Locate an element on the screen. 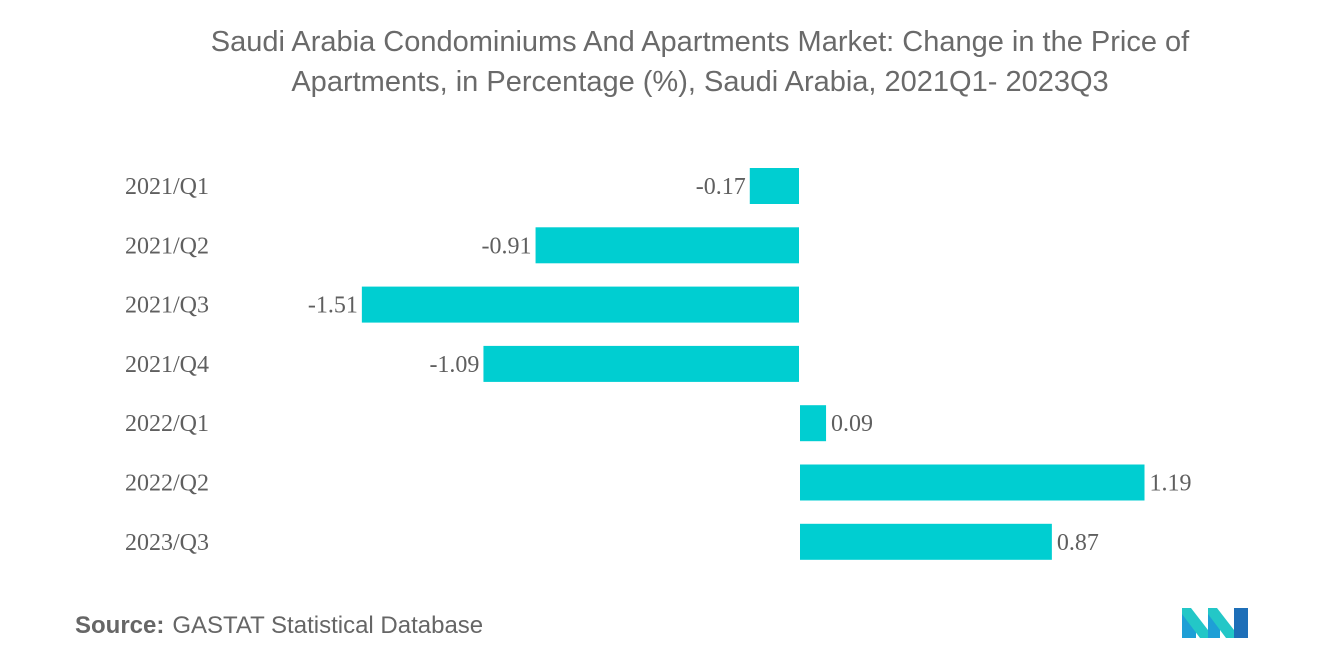  category-label: 2021/Q2 is located at coordinates (167, 246).